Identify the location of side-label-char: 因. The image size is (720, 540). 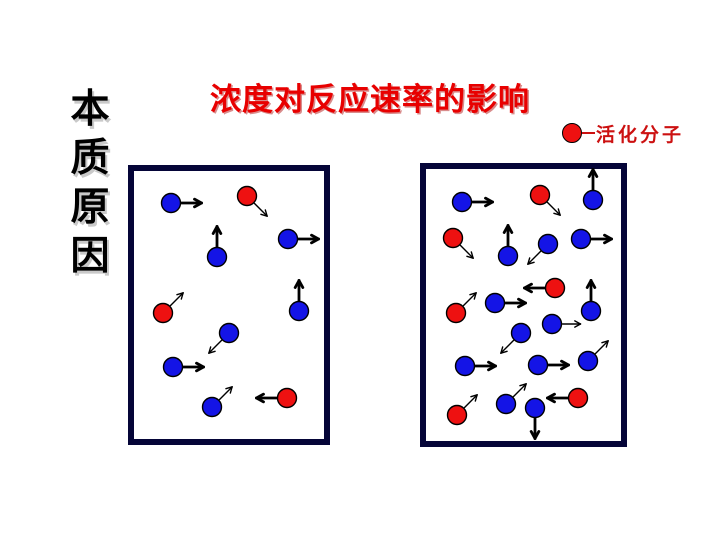
(90, 256).